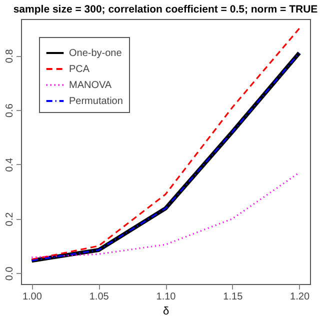  Describe the element at coordinates (96, 101) in the screenshot. I see `legend-label: Permutation` at that location.